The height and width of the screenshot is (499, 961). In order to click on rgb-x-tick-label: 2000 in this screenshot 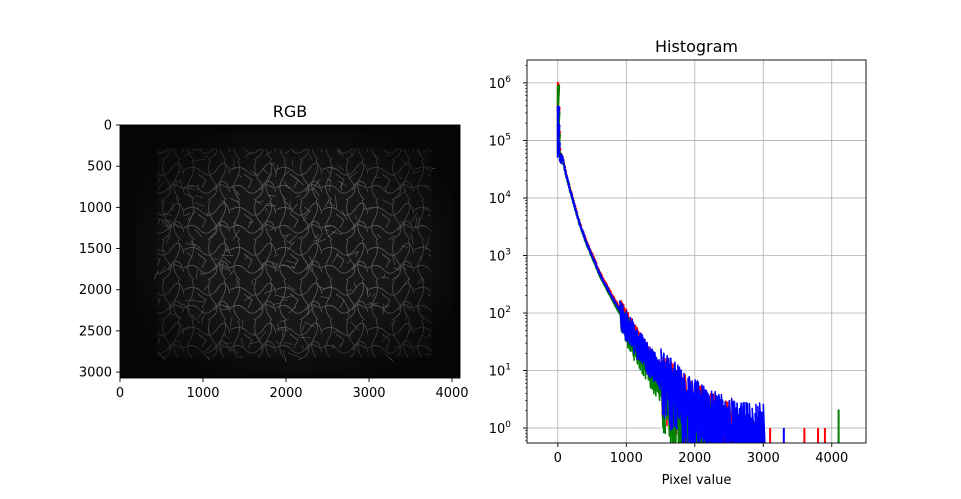, I will do `click(285, 393)`.